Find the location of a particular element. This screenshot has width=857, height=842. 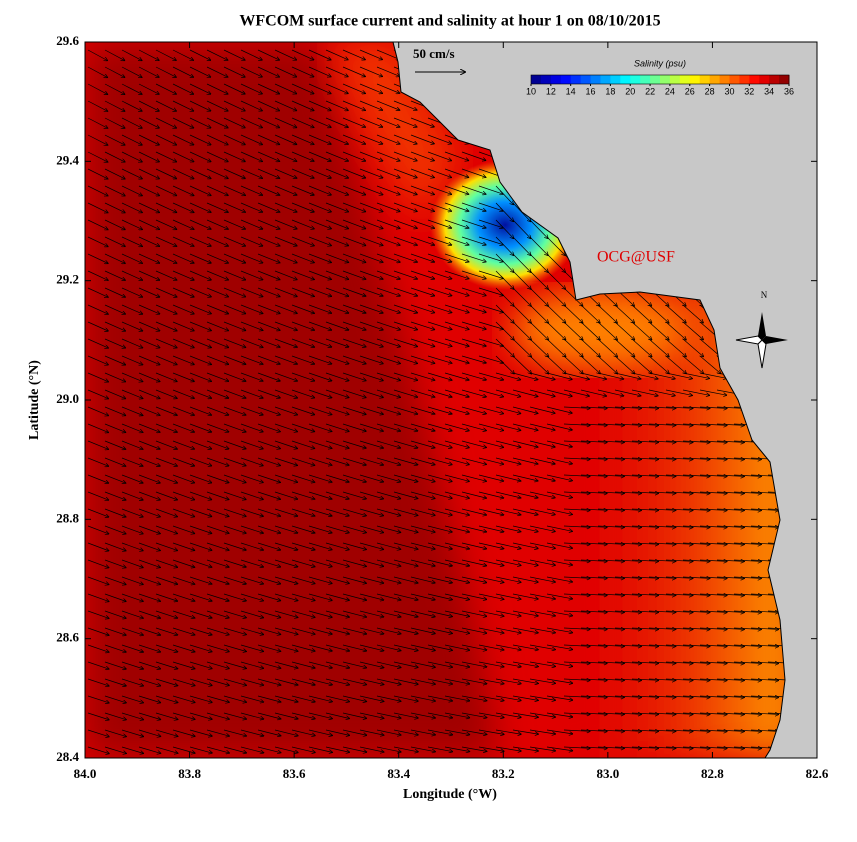

y-tick-label: 29.2 is located at coordinates (67, 279).